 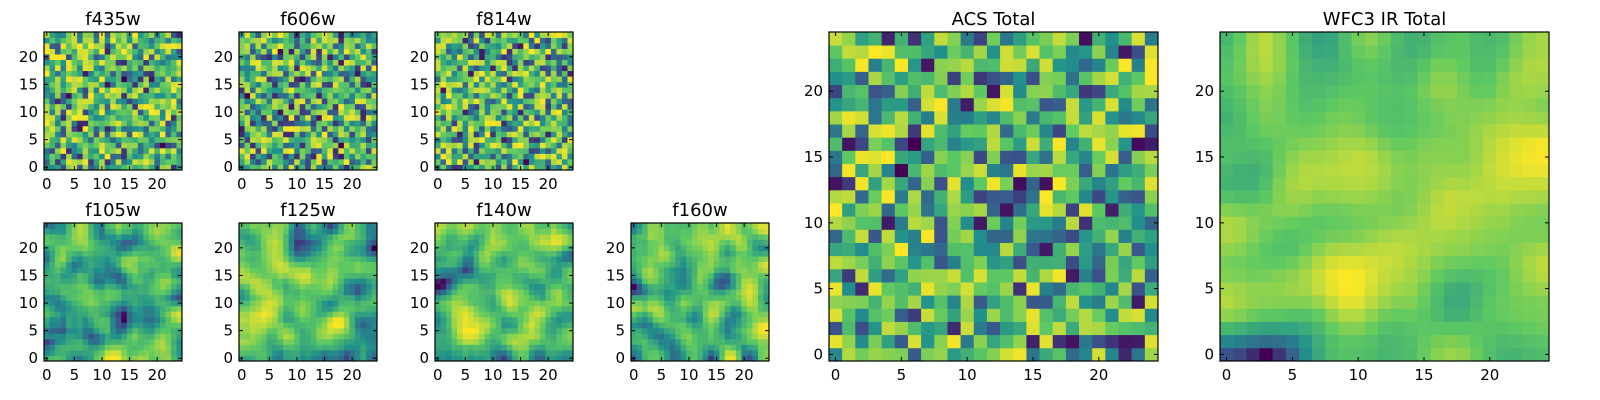 What do you see at coordinates (466, 184) in the screenshot?
I see `x-tick-label: 5` at bounding box center [466, 184].